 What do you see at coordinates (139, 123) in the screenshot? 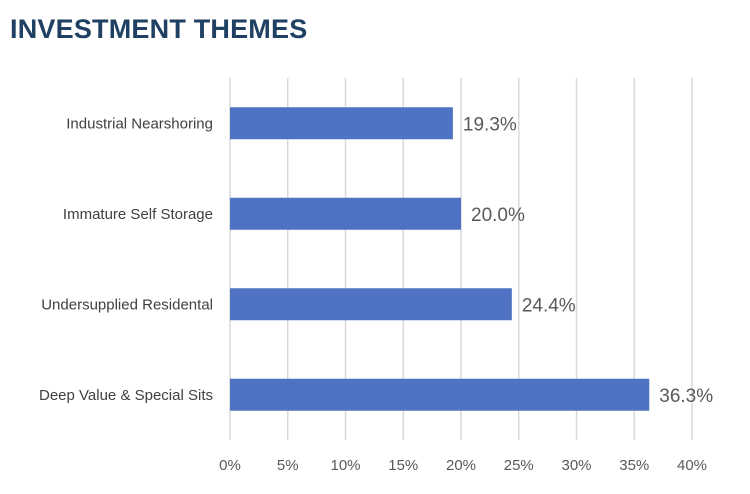
I see `category-label: Industrial Nearshoring` at bounding box center [139, 123].